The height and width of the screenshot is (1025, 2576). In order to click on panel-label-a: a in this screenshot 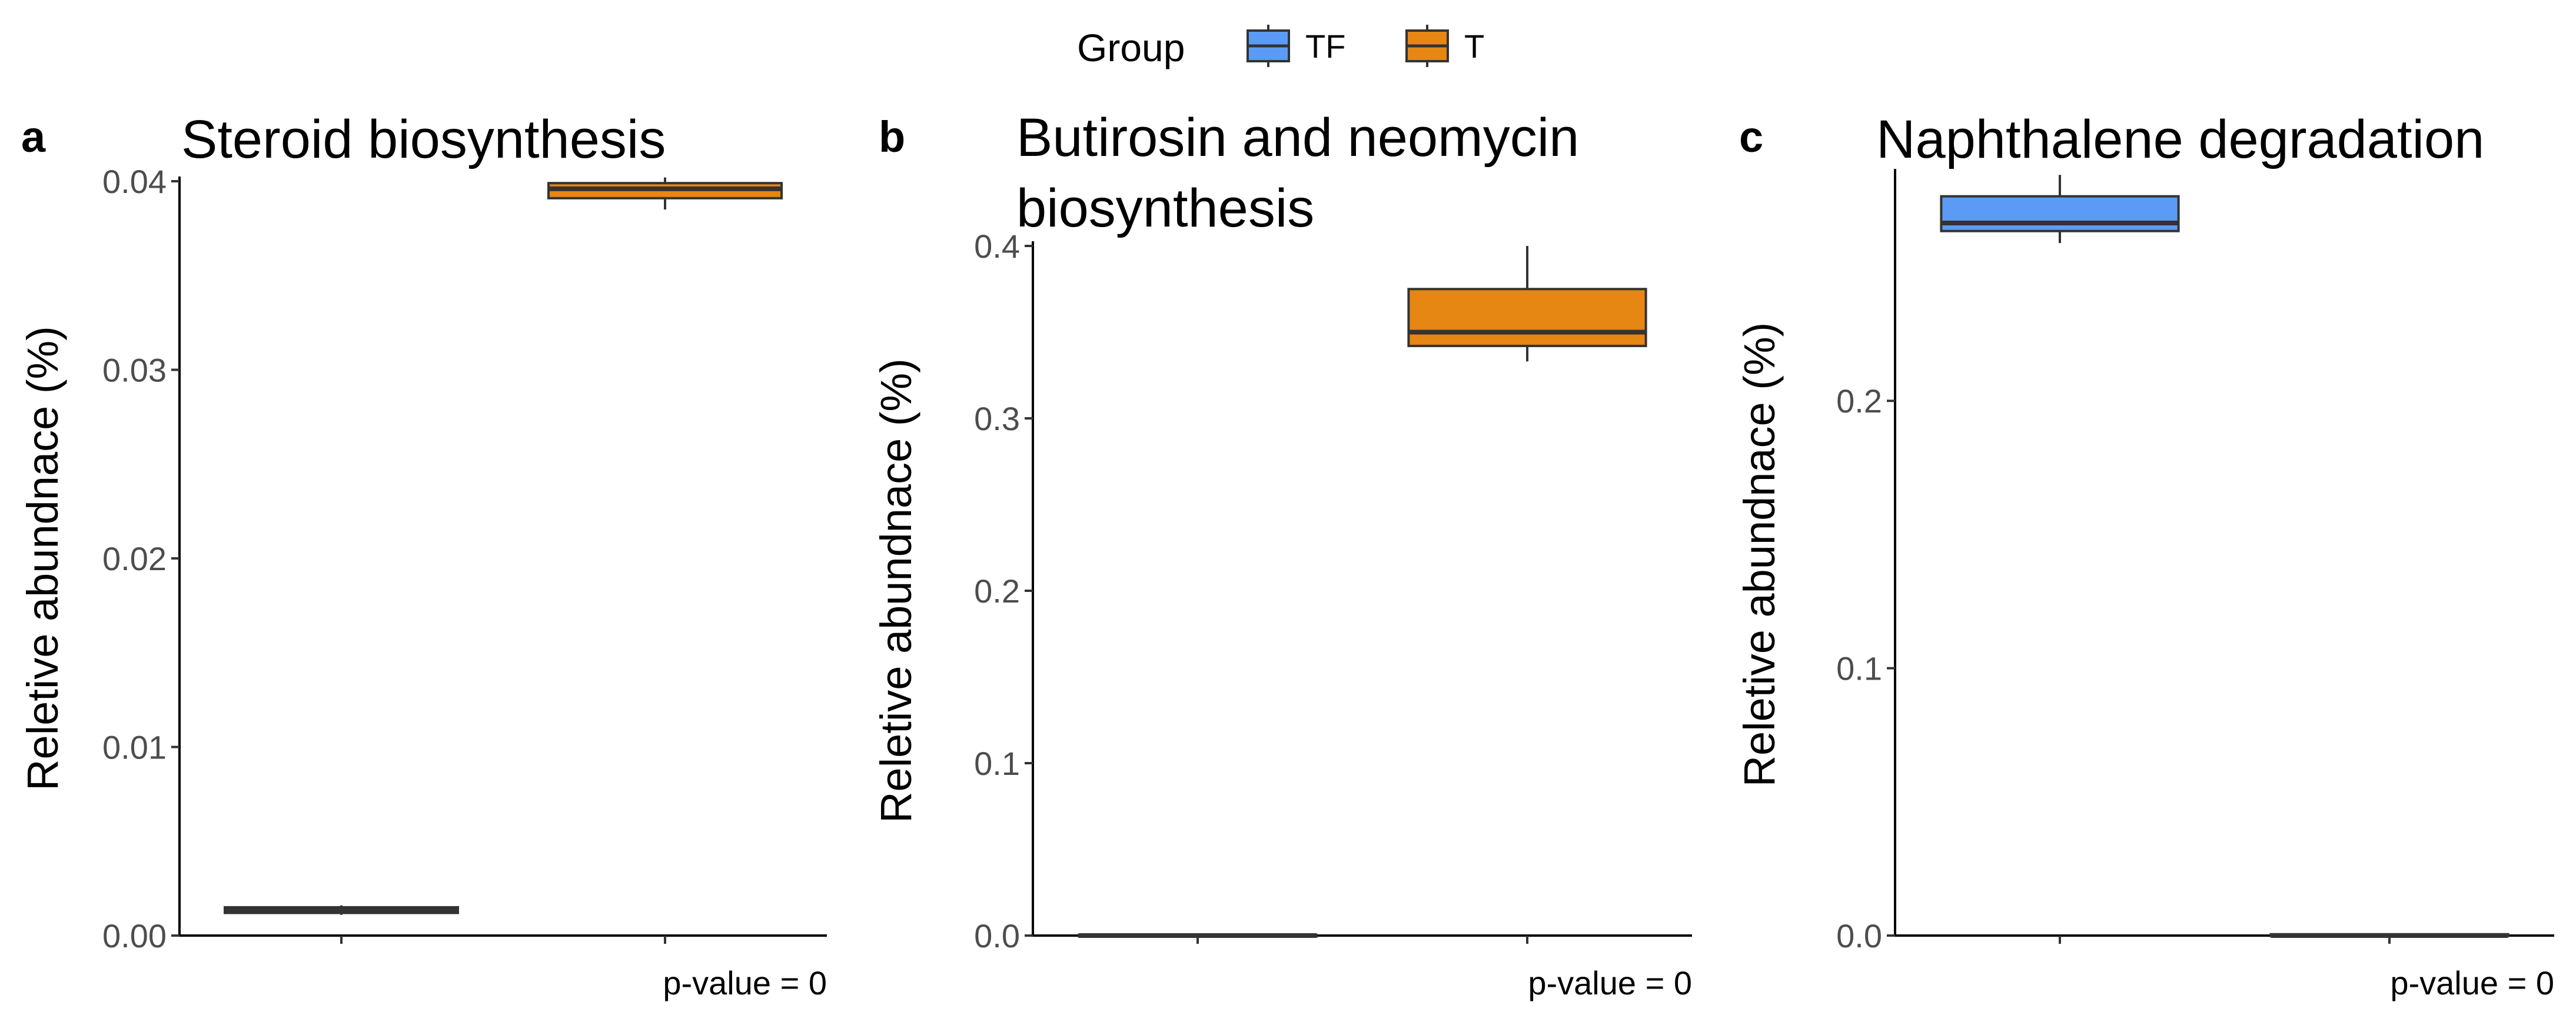, I will do `click(33, 136)`.